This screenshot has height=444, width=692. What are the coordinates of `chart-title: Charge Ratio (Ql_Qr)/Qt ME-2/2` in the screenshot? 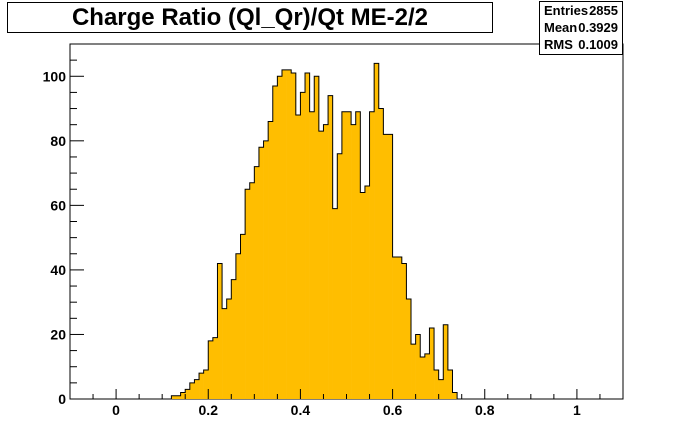 It's located at (250, 17).